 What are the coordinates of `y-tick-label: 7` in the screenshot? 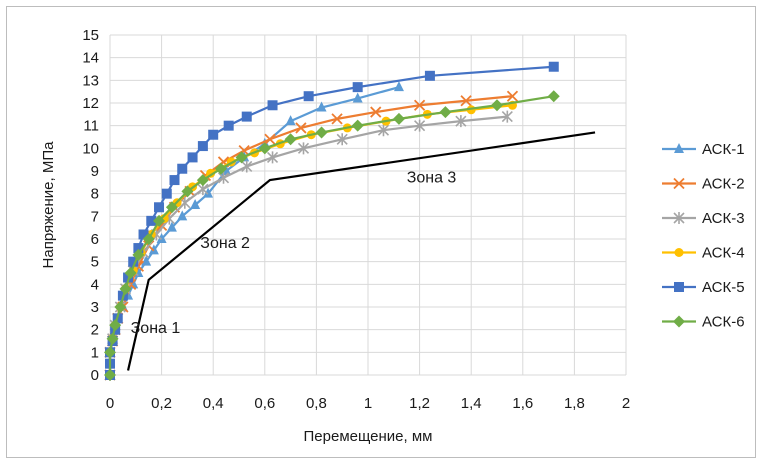 It's located at (95, 216).